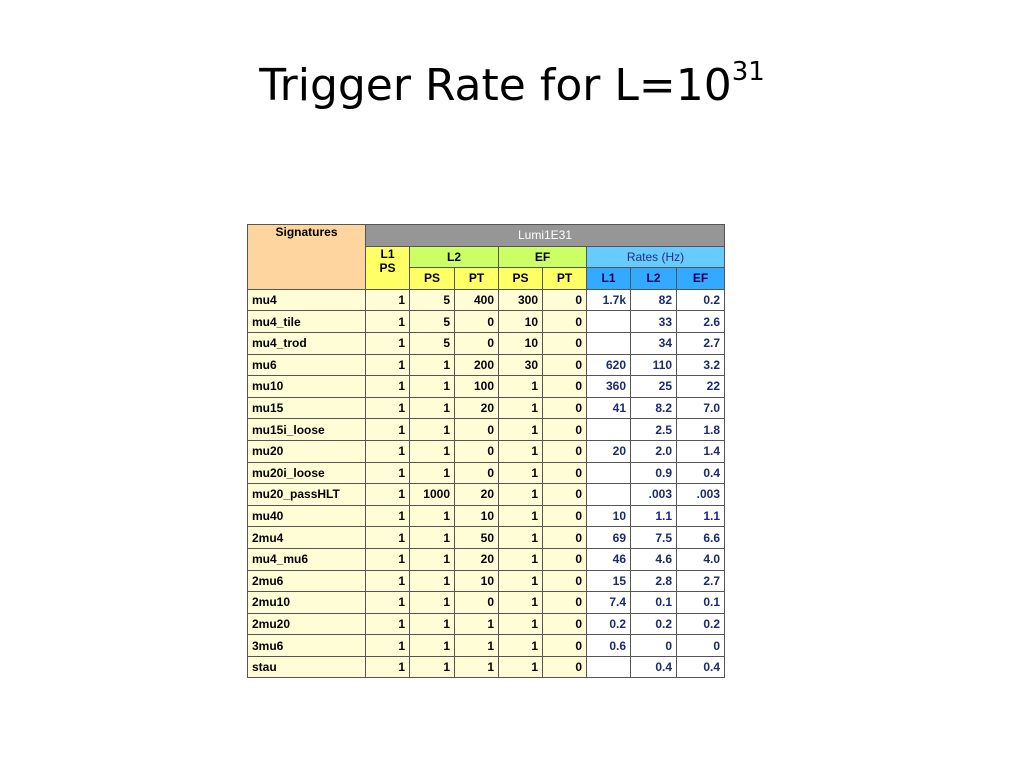  Describe the element at coordinates (653, 559) in the screenshot. I see `rate-l2-cell: 4.6` at that location.